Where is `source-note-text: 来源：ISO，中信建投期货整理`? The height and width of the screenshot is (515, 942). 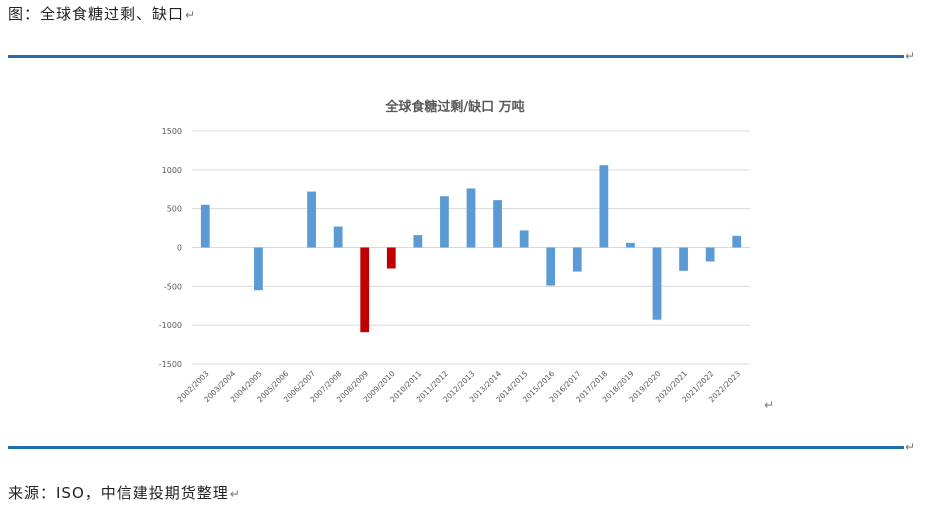 source-note-text: 来源：ISO，中信建投期货整理 is located at coordinates (118, 493).